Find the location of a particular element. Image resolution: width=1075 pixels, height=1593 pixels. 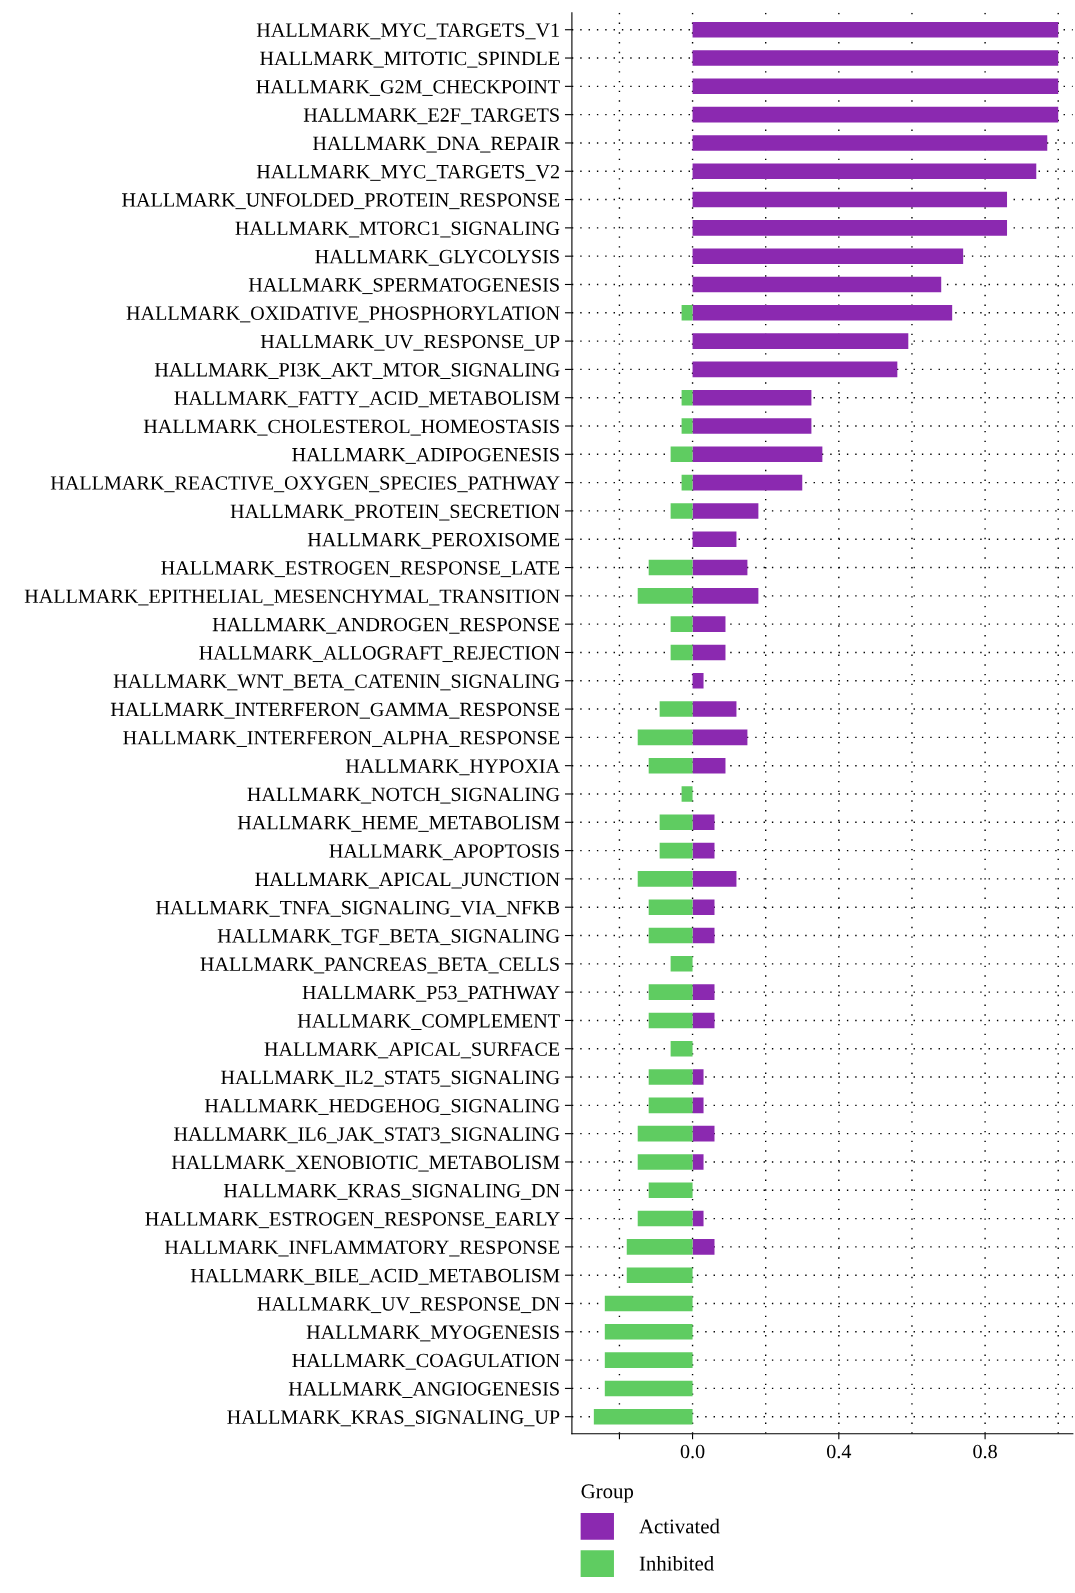

x-tick-label: 0.4 is located at coordinates (839, 1451).